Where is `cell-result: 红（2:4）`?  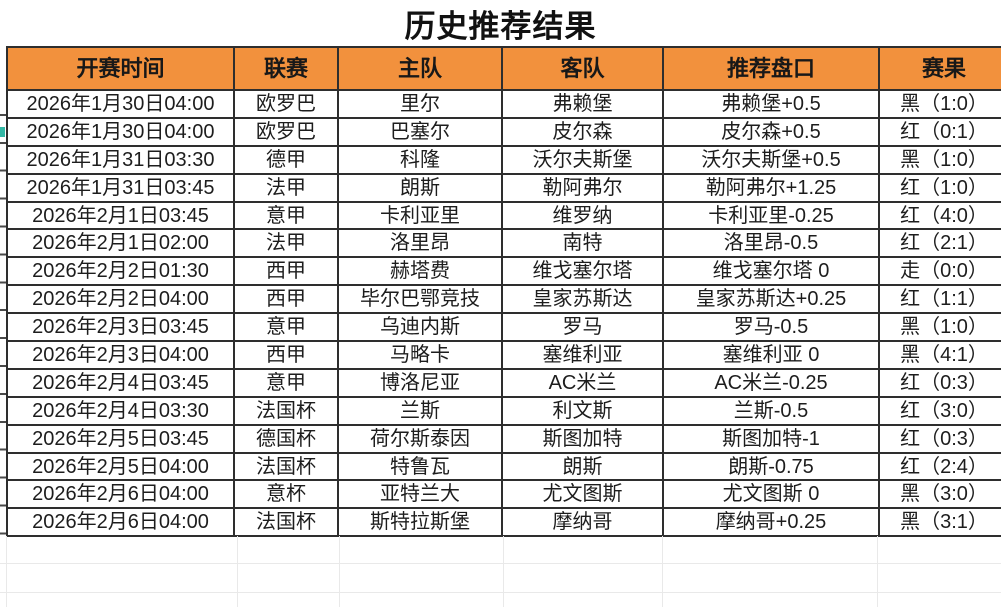
cell-result: 红（2:4） is located at coordinates (939, 466).